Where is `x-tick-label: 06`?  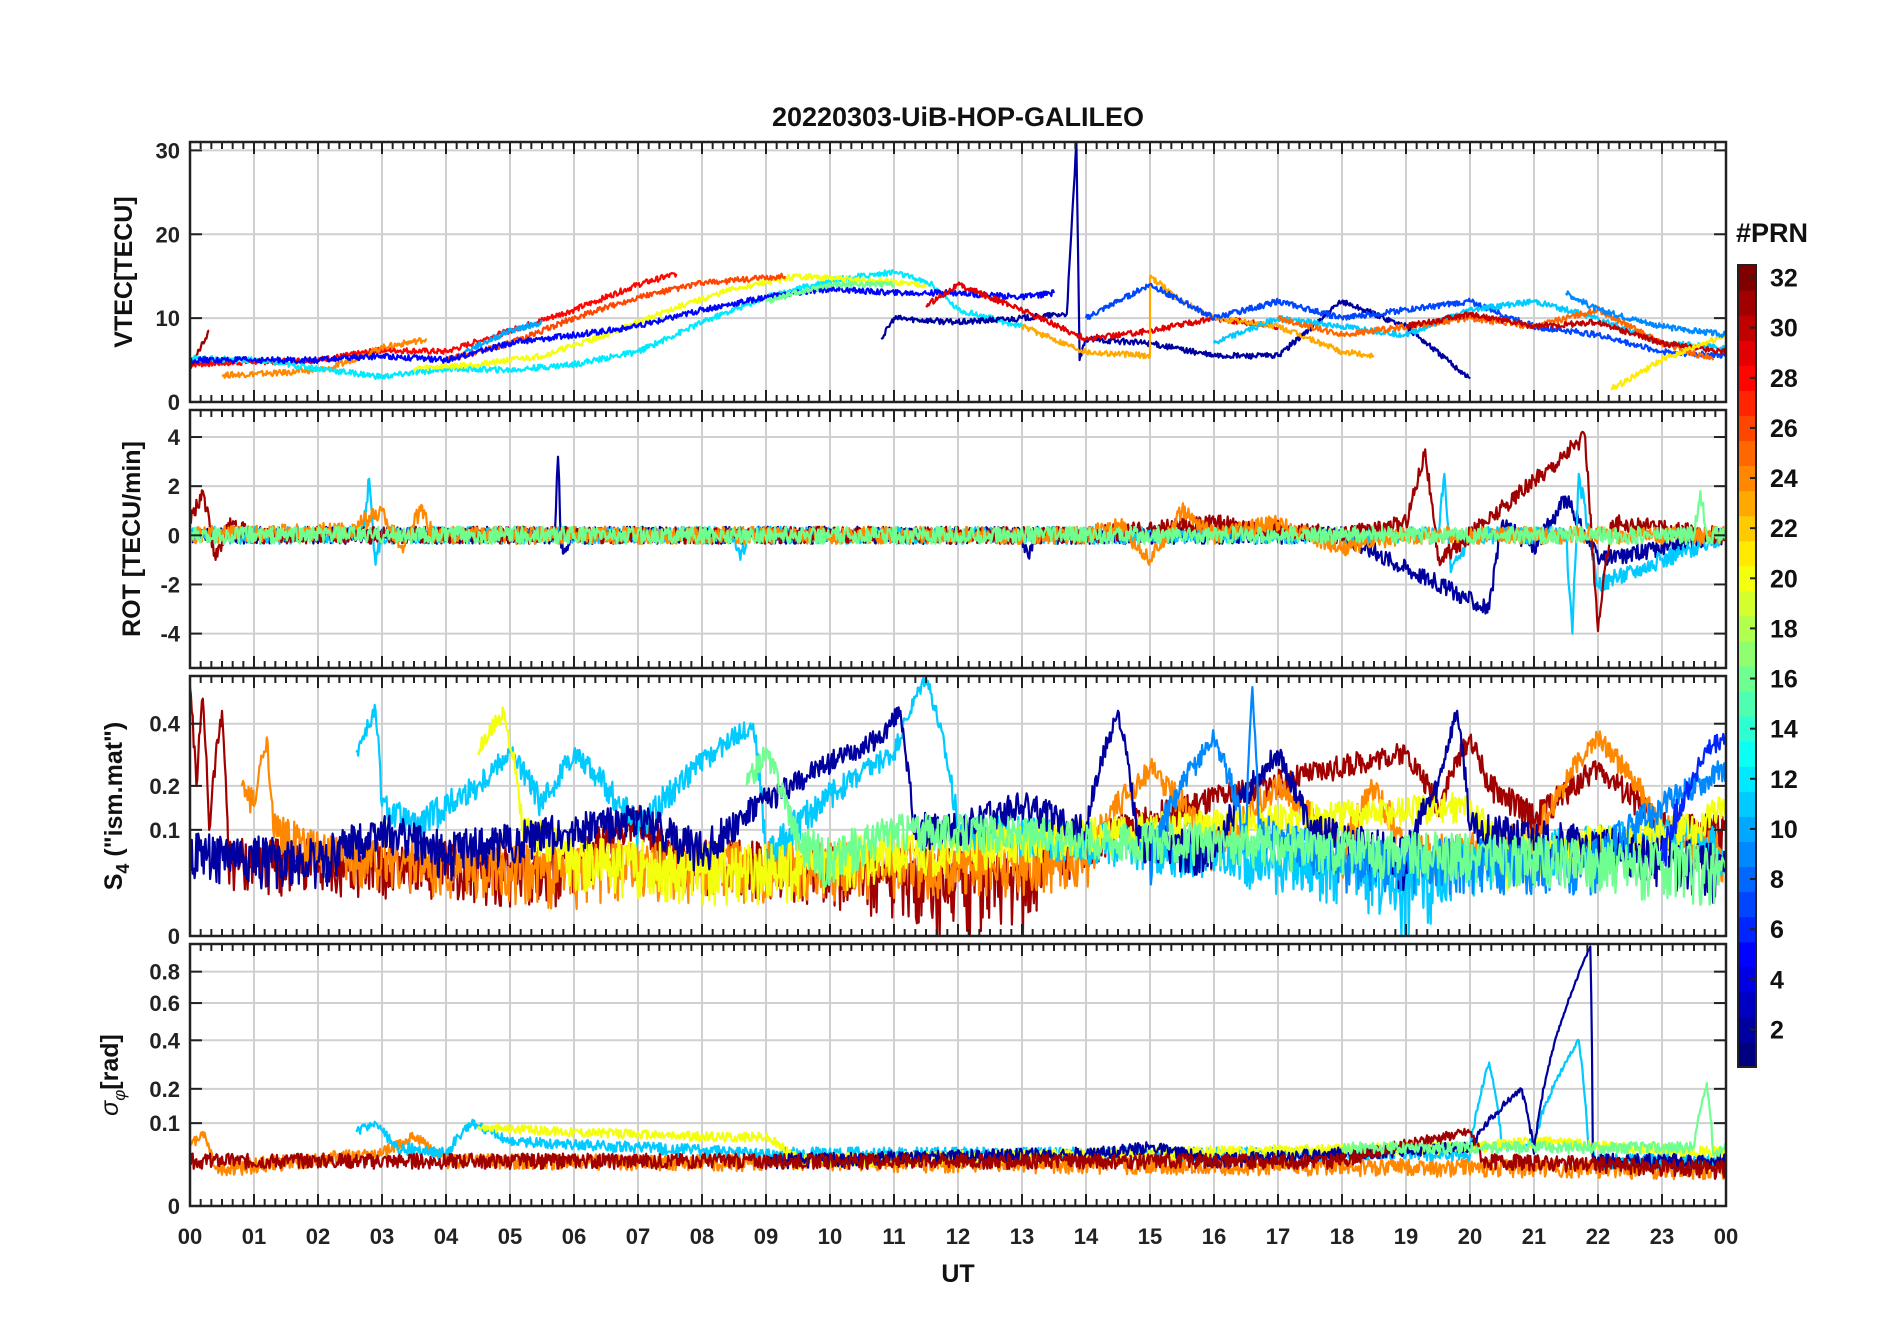
x-tick-label: 06 is located at coordinates (574, 1236).